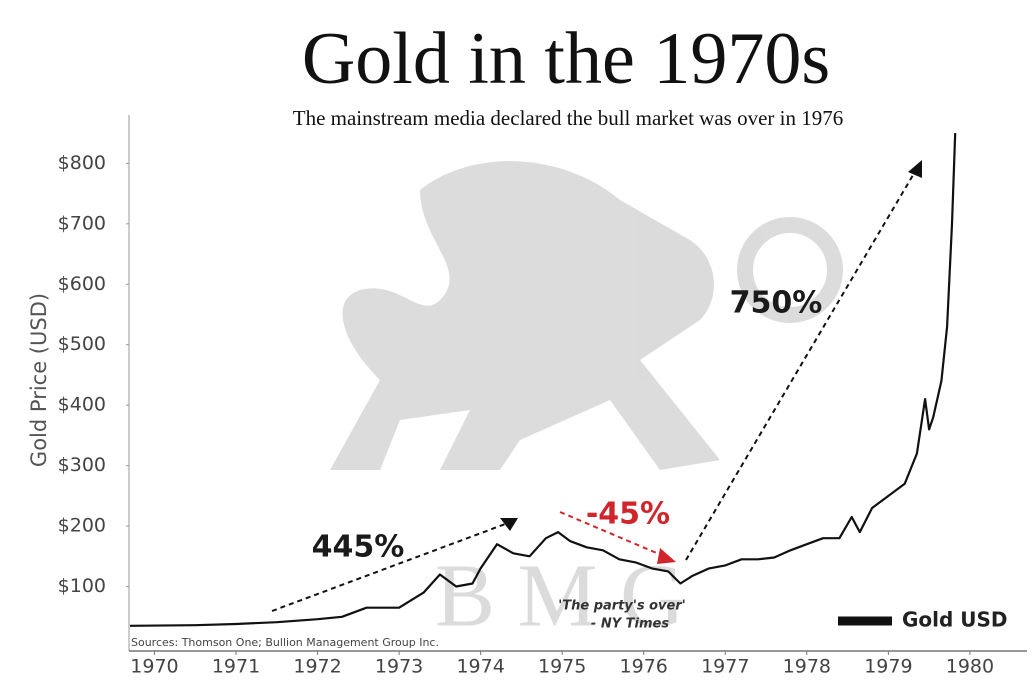 The width and height of the screenshot is (1032, 684). Describe the element at coordinates (562, 667) in the screenshot. I see `x-tick-label: 1975` at that location.